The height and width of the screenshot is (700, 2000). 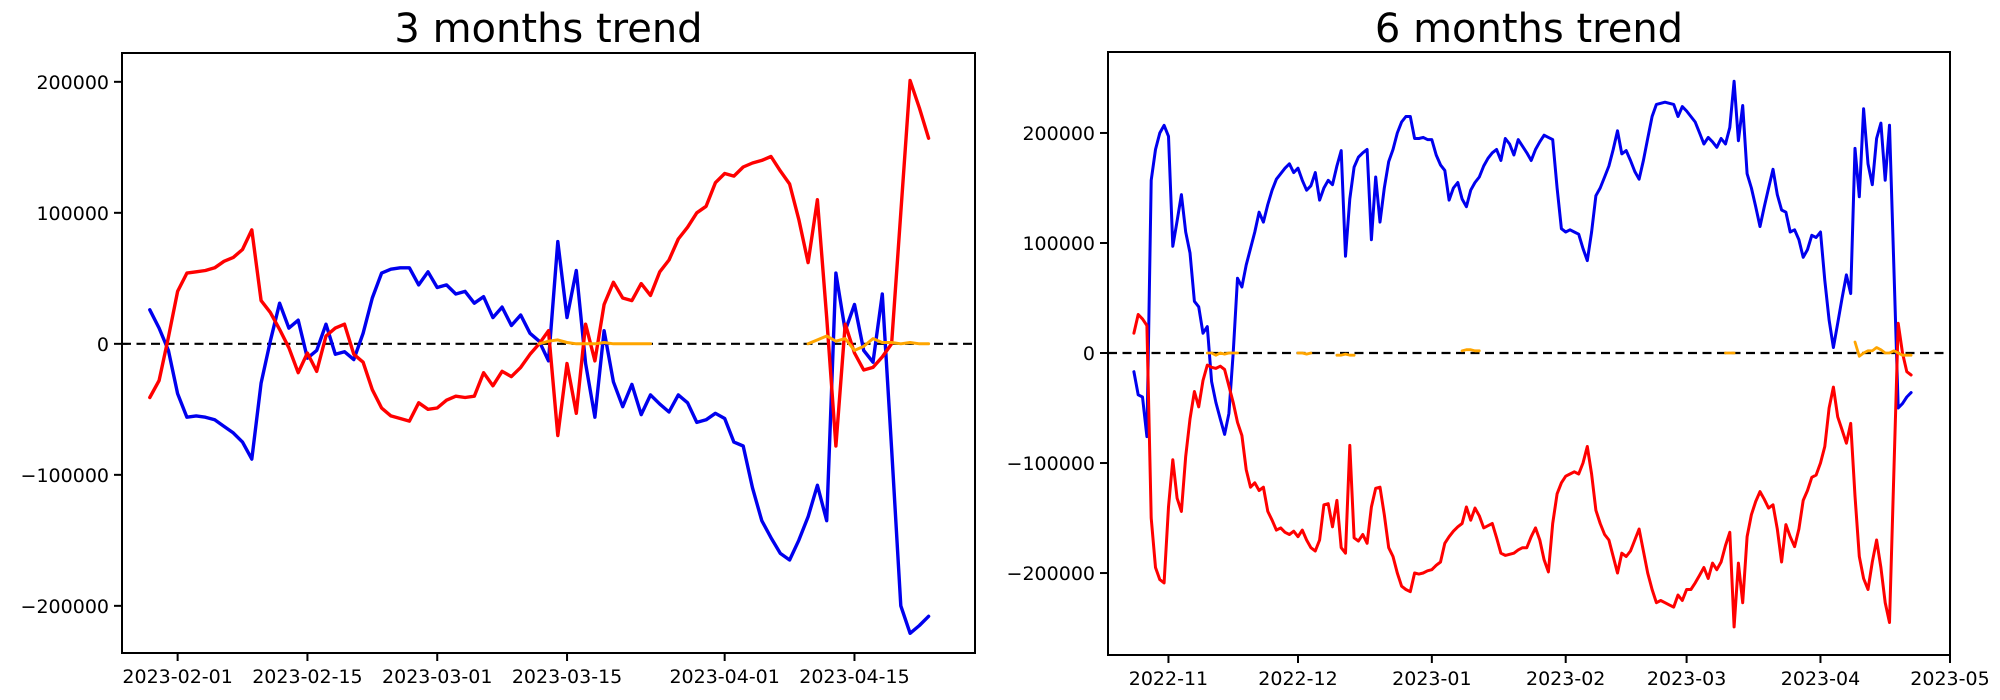 I want to click on x-tick-label: 2023-02-15, so click(x=307, y=677).